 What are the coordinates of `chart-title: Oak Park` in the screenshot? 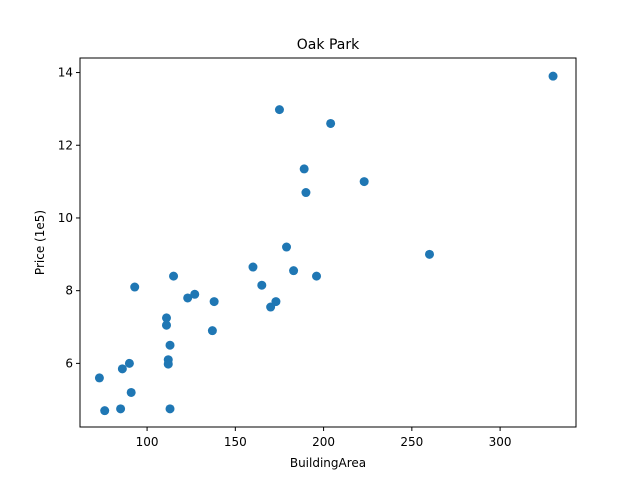 It's located at (328, 45).